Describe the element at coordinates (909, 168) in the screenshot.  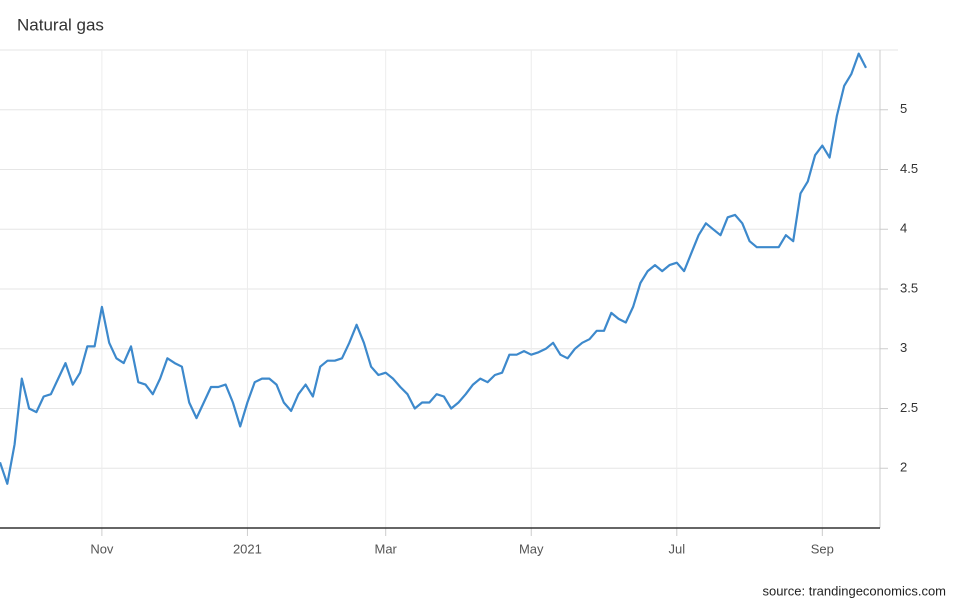
I see `y-tick-label: 4.5` at that location.